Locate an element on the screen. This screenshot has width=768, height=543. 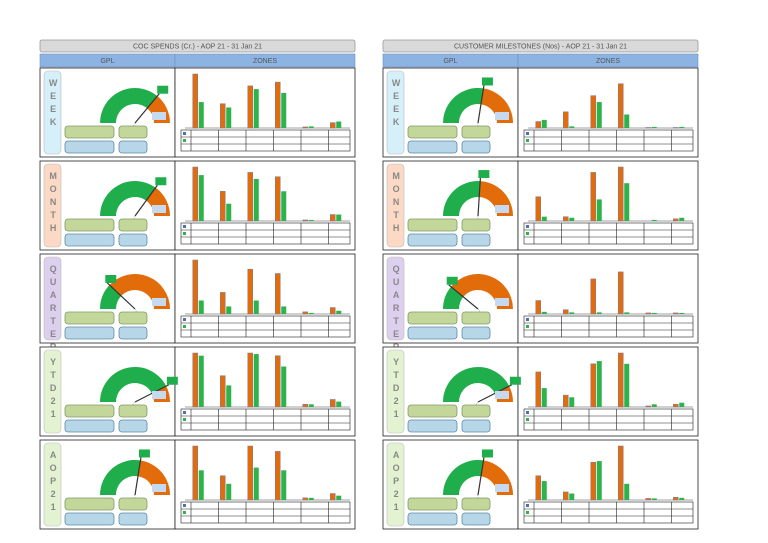
row-label: WEEK is located at coordinates (53, 104).